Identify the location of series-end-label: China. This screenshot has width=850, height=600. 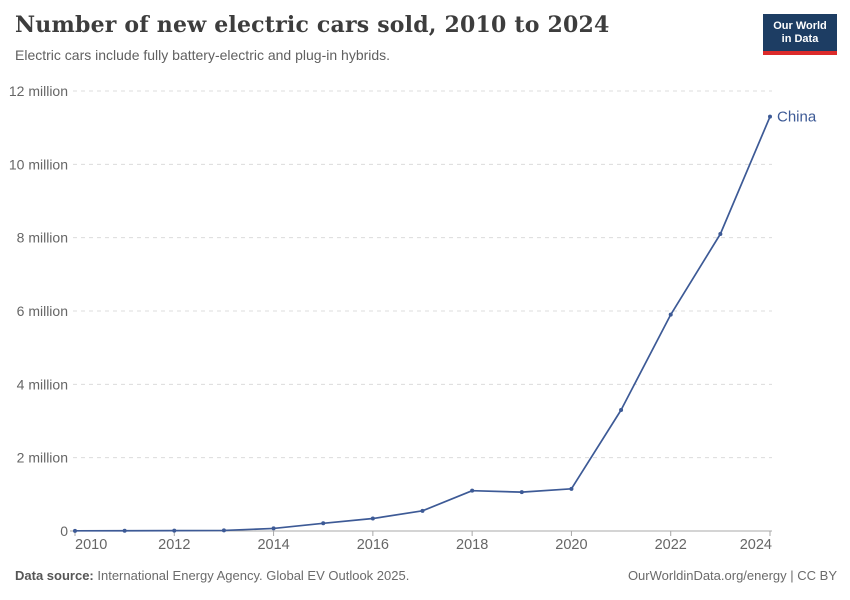
(797, 117).